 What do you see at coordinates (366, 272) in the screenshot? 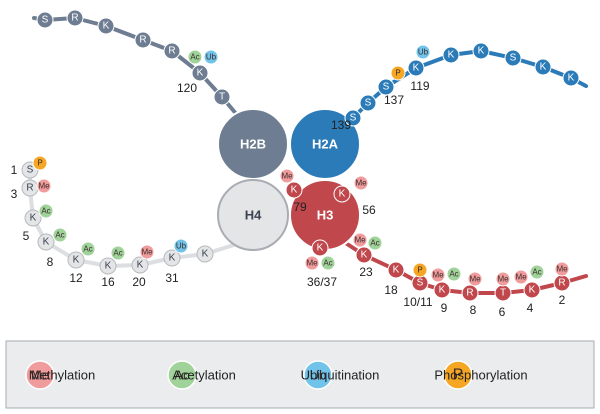
I see `residue-number: 23` at bounding box center [366, 272].